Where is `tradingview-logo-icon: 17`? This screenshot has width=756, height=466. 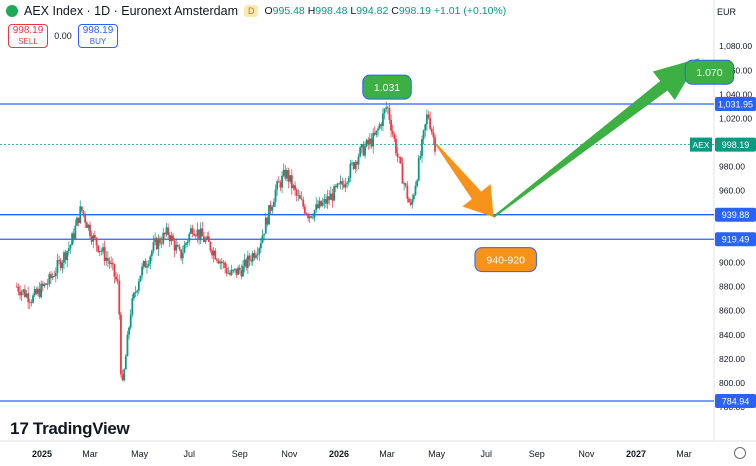 tradingview-logo-icon: 17 is located at coordinates (19, 428).